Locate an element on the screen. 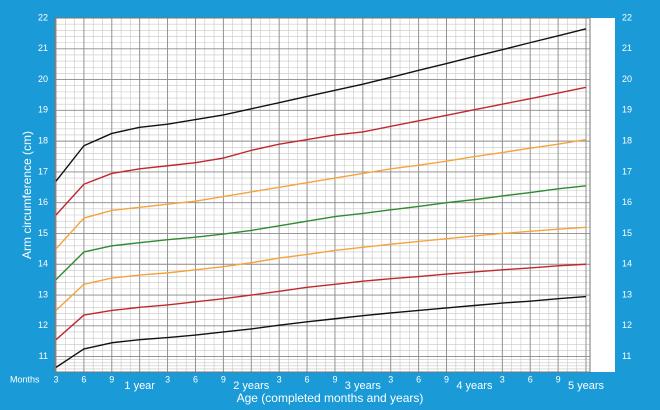 The height and width of the screenshot is (410, 660). series-label: 3 is located at coordinates (603, 30).